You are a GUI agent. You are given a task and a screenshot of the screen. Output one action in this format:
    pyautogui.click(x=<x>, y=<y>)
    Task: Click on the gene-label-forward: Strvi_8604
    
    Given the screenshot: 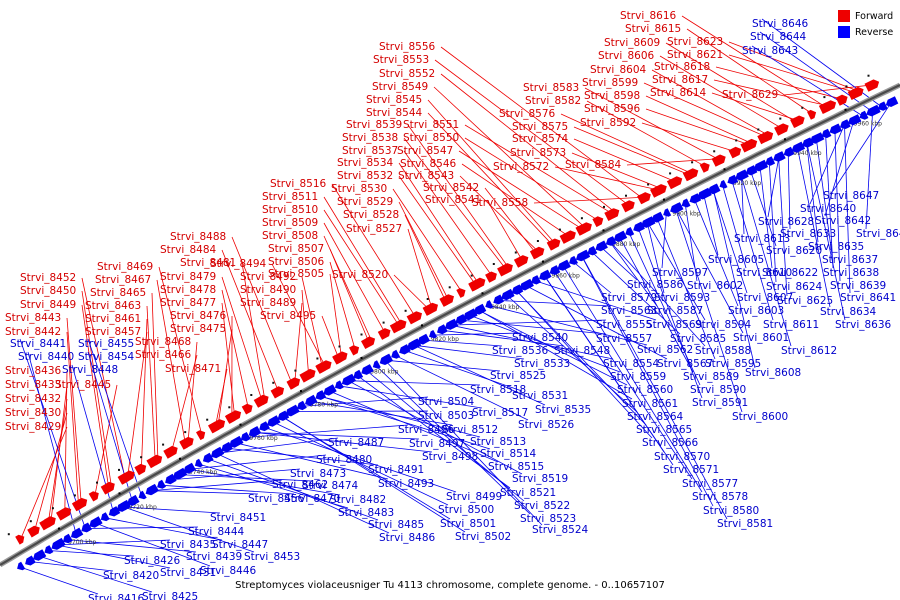 What is the action you would take?
    pyautogui.click(x=618, y=70)
    